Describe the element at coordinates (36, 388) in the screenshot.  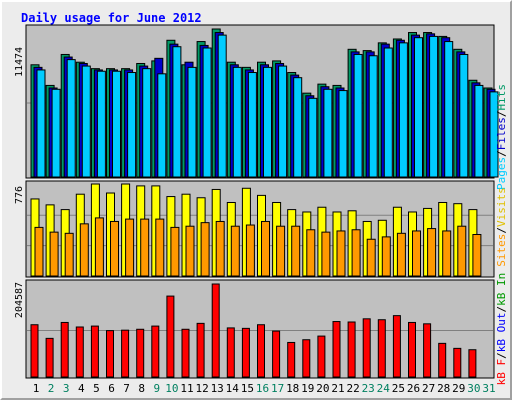
I see `day-label: 1` at that location.